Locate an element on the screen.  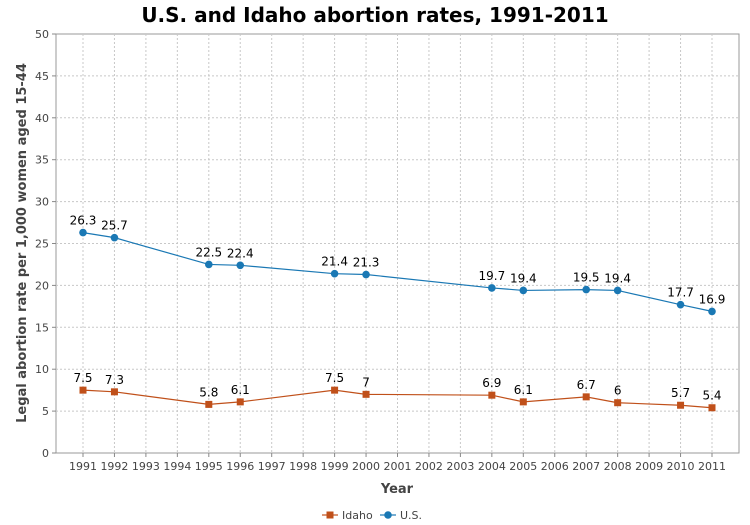
data-label: 26.3 is located at coordinates (83, 221).